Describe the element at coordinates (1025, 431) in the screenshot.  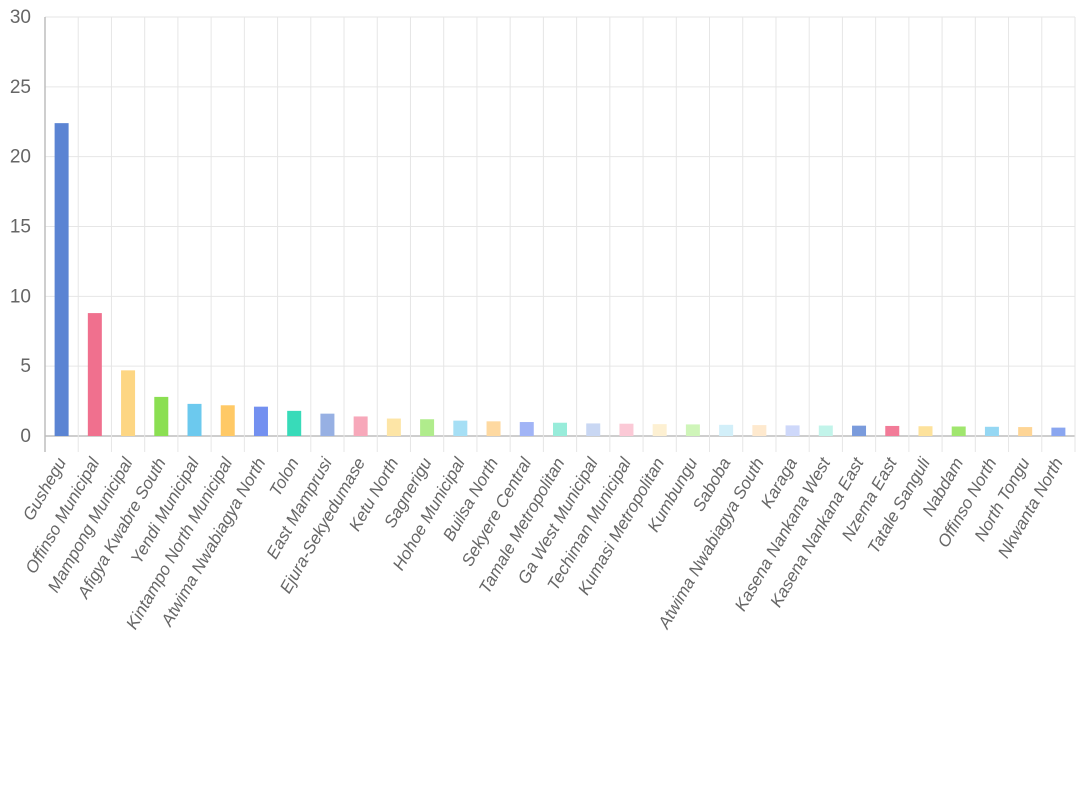
I see `bar-north-tongu` at that location.